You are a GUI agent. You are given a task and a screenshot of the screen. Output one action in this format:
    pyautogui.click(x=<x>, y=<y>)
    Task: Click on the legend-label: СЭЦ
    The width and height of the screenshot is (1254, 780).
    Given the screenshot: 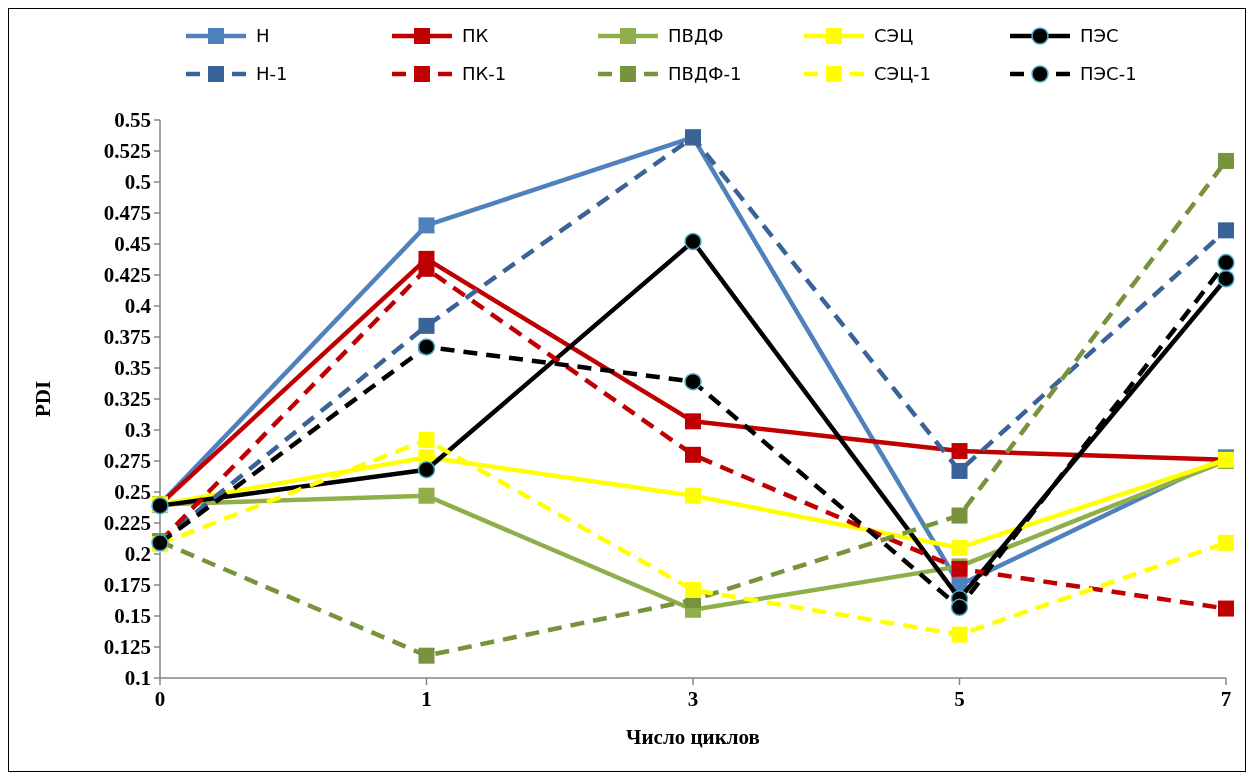 What is the action you would take?
    pyautogui.click(x=894, y=36)
    